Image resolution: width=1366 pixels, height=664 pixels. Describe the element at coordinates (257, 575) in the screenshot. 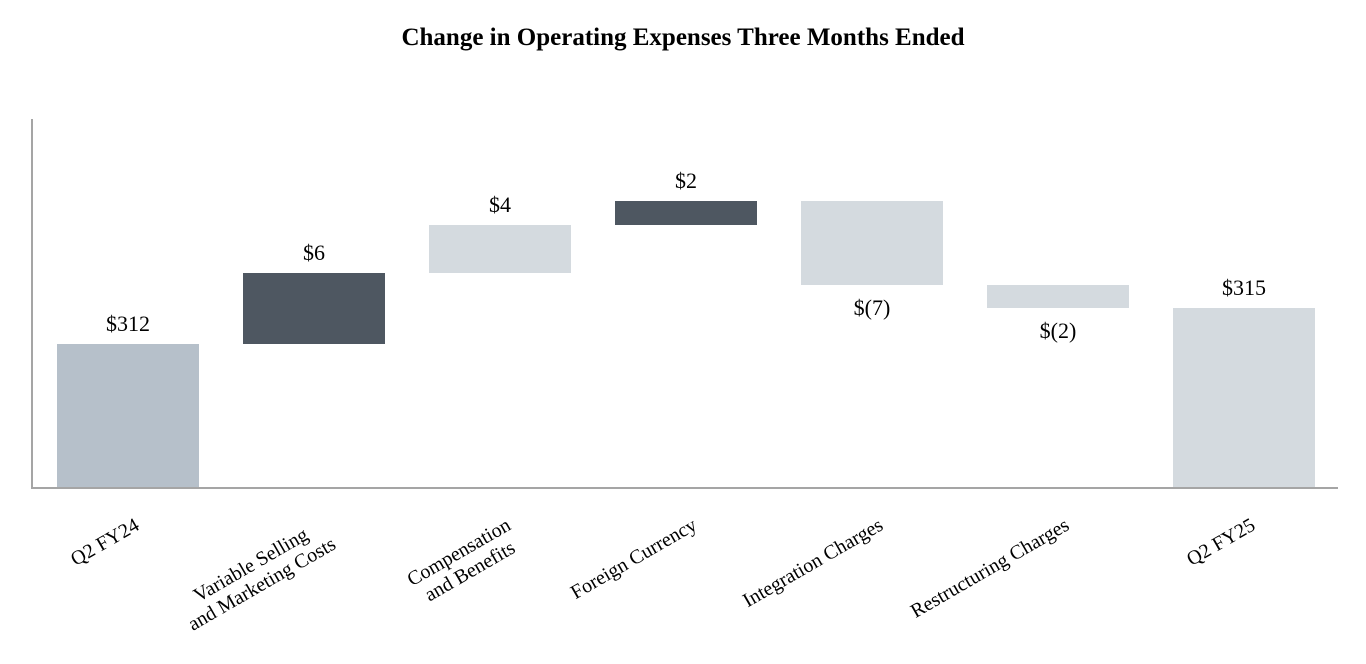

I see `category-label-variable-selling-marketing: Variable Selling and Marketing Costs` at that location.